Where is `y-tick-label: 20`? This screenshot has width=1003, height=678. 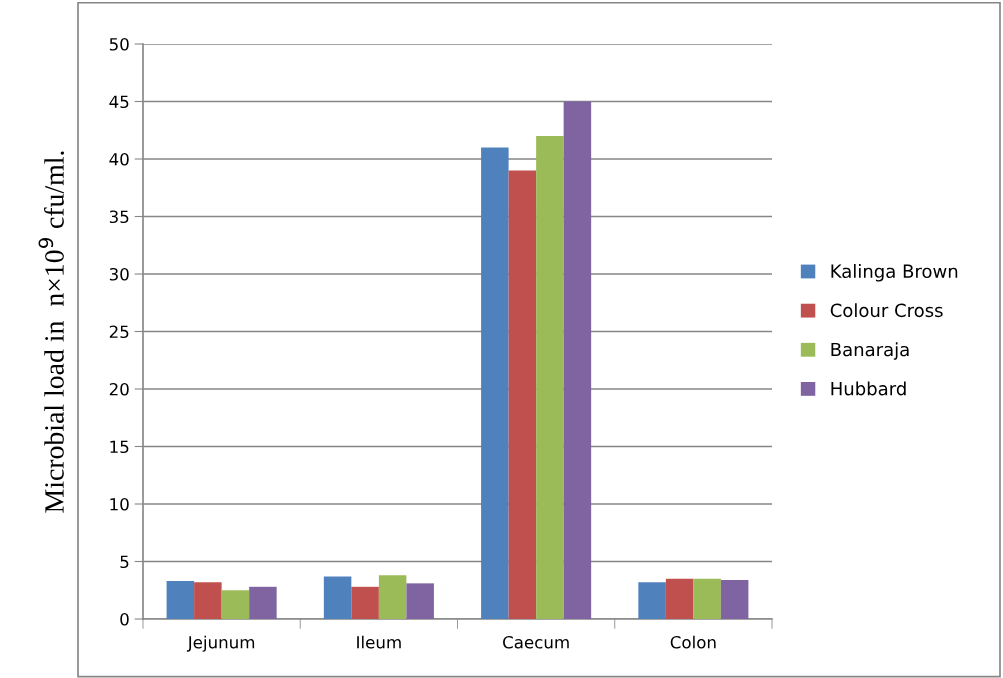 y-tick-label: 20 is located at coordinates (119, 389).